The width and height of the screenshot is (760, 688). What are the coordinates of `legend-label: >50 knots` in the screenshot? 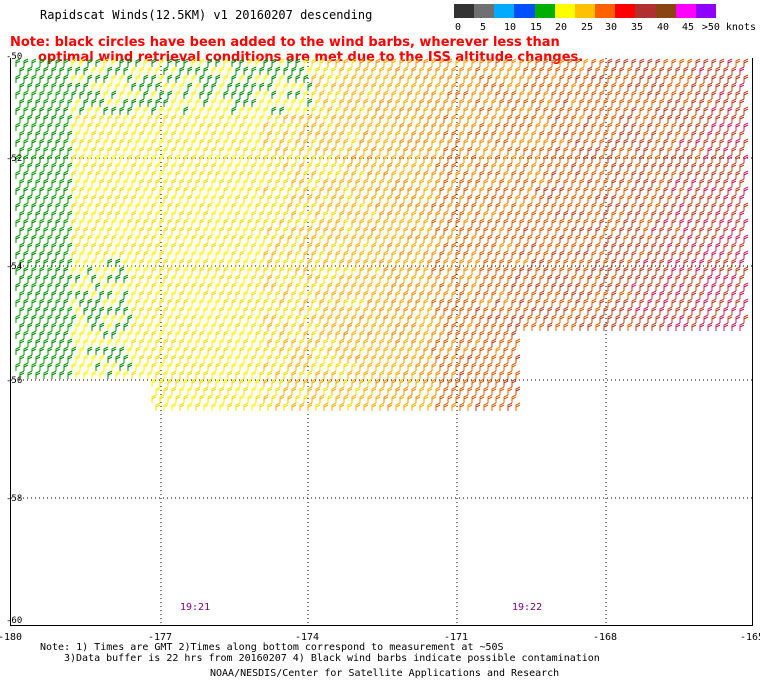 It's located at (728, 27).